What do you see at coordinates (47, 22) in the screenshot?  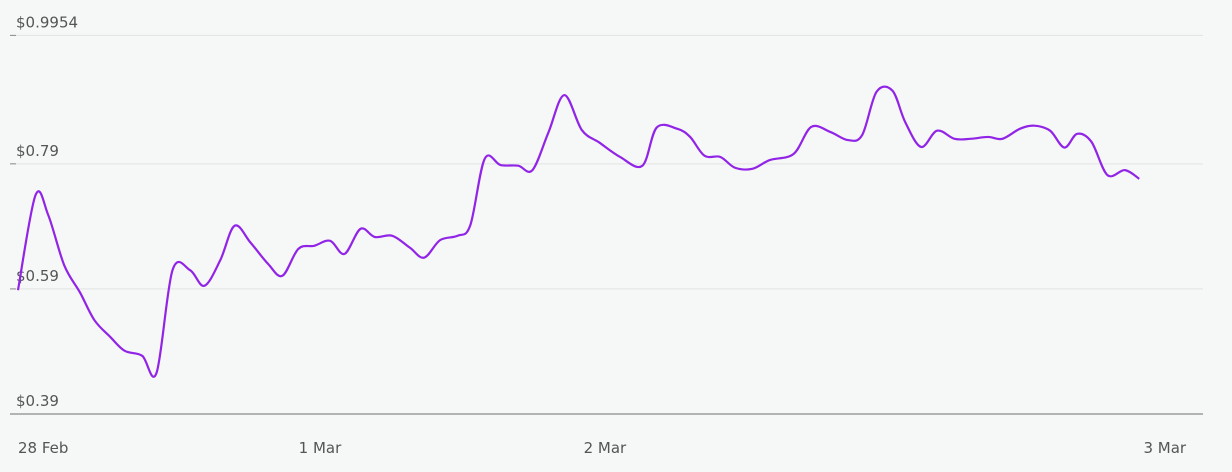 I see `y-tick-label: $0.9954` at bounding box center [47, 22].